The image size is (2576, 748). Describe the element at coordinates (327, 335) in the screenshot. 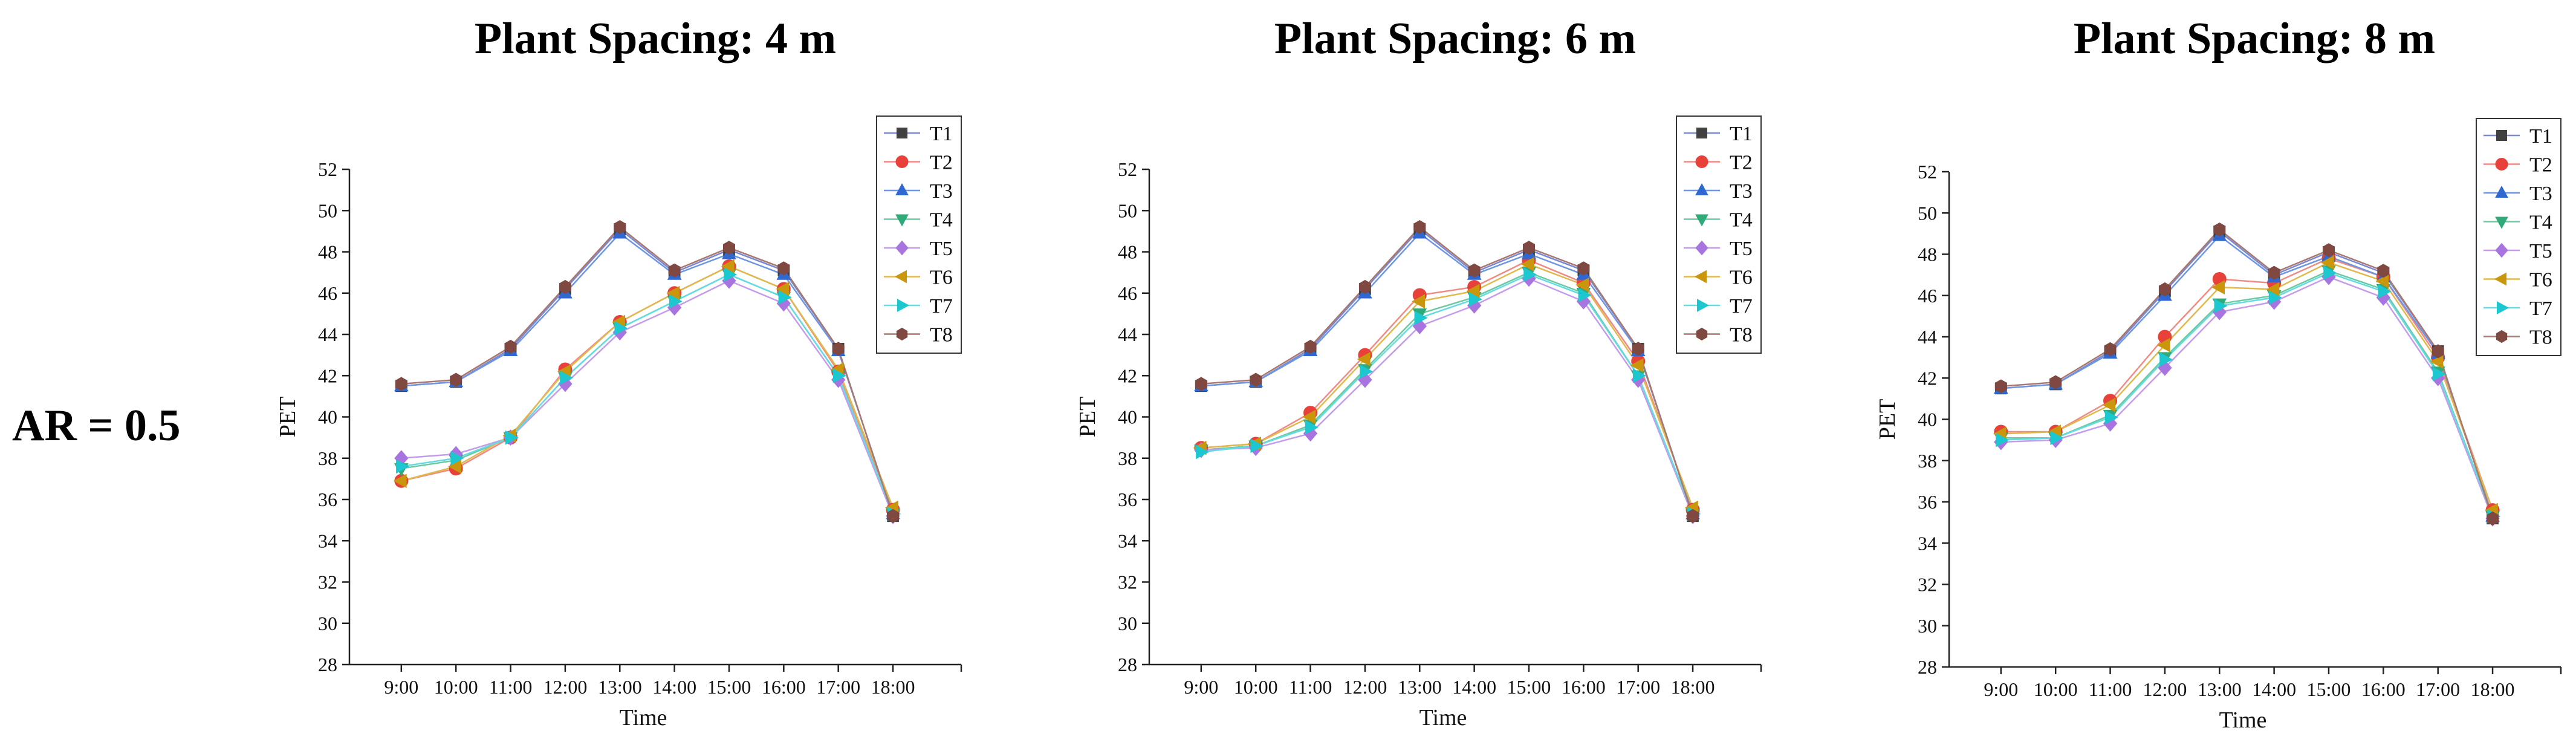

I see `y-tick-label: 44` at that location.